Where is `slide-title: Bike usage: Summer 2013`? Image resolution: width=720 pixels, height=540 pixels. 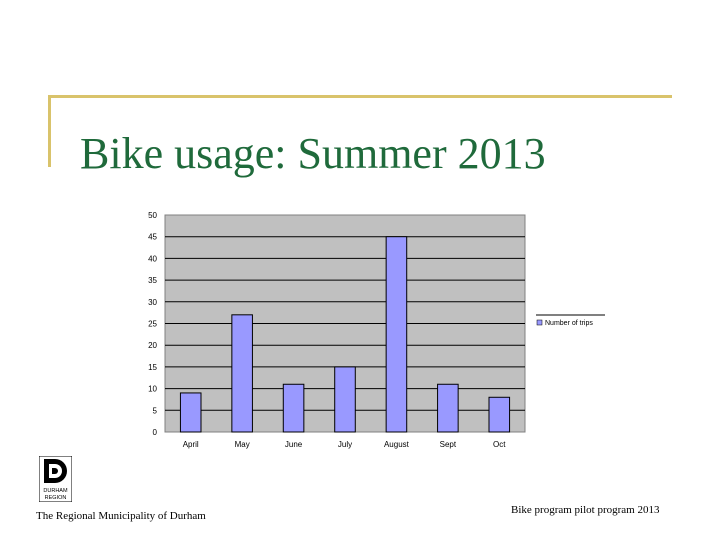
slide-title: Bike usage: Summer 2013 is located at coordinates (313, 153).